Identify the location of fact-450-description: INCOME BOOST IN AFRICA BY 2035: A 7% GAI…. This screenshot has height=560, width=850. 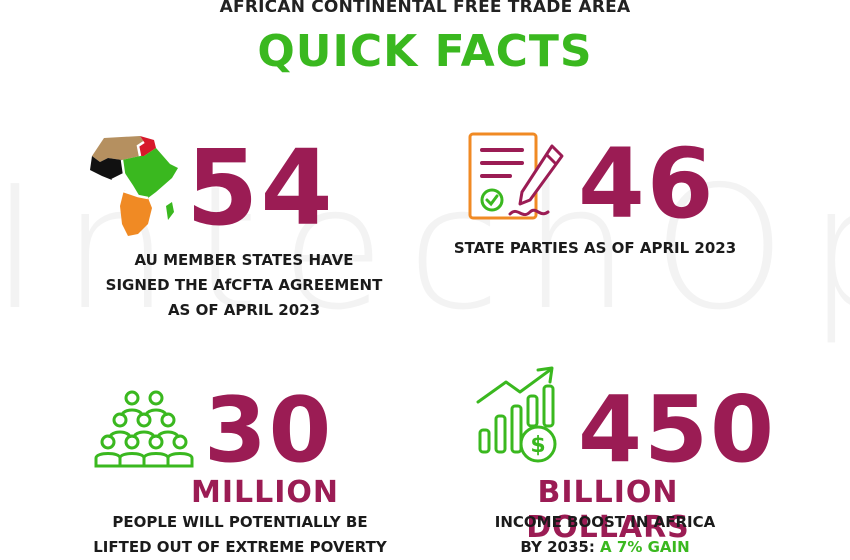
(605, 535).